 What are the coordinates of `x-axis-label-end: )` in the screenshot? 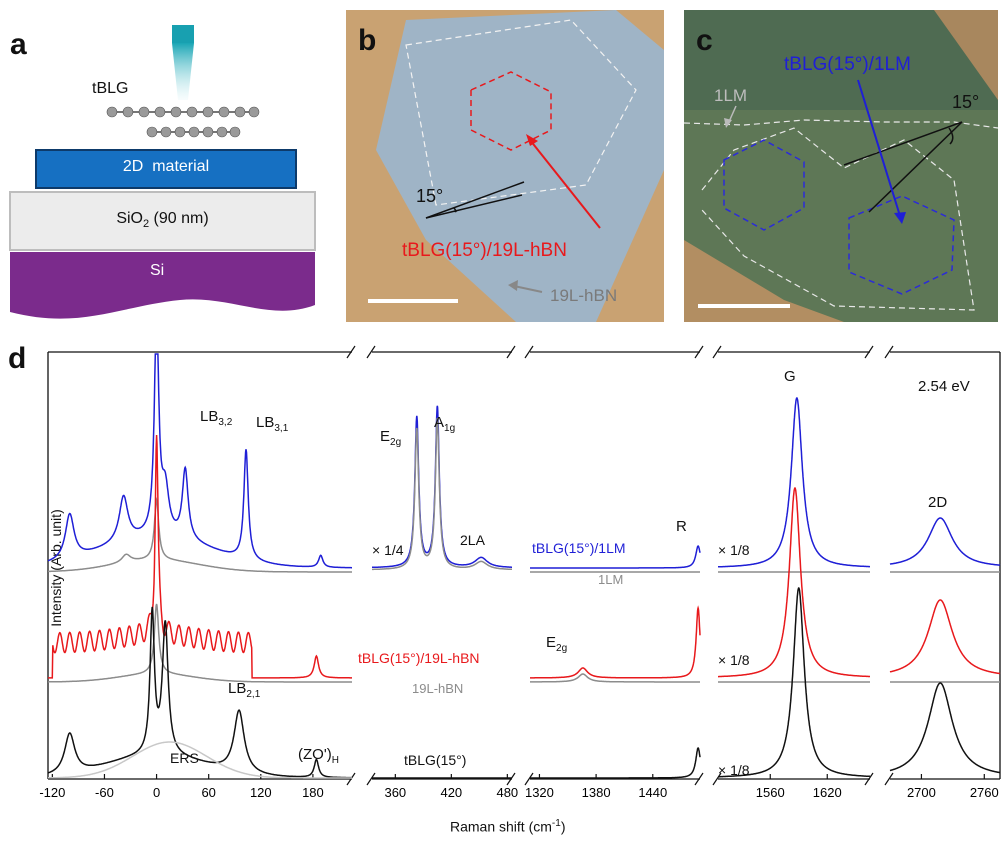 It's located at (563, 826).